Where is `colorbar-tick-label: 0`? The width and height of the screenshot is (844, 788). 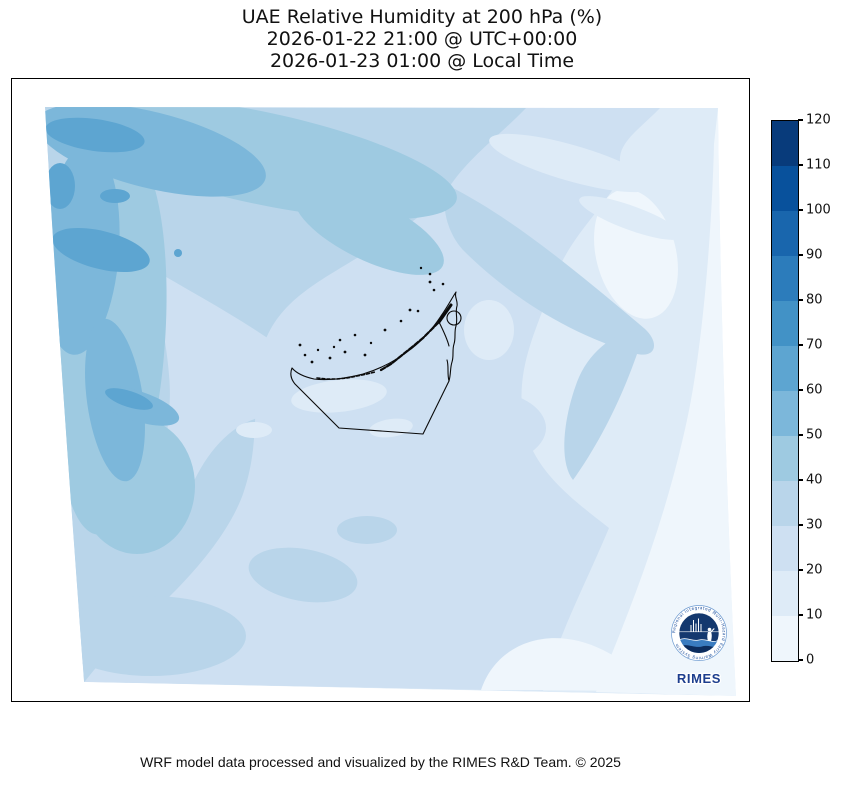 colorbar-tick-label: 0 is located at coordinates (810, 660).